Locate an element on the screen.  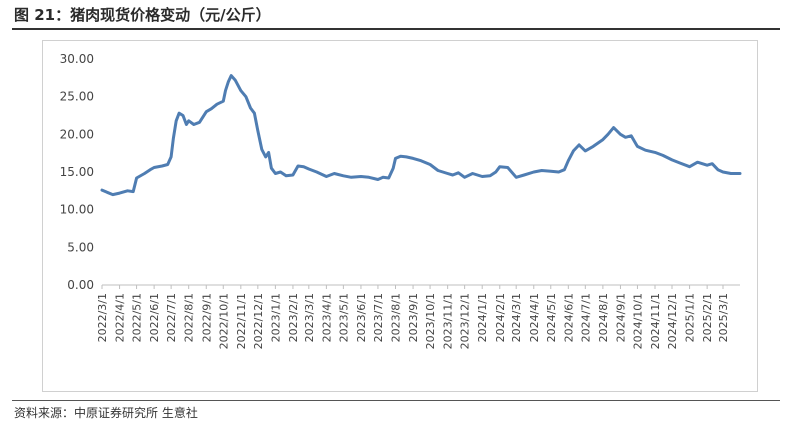
x-tick-label: 2025/3/1 is located at coordinates (723, 317).